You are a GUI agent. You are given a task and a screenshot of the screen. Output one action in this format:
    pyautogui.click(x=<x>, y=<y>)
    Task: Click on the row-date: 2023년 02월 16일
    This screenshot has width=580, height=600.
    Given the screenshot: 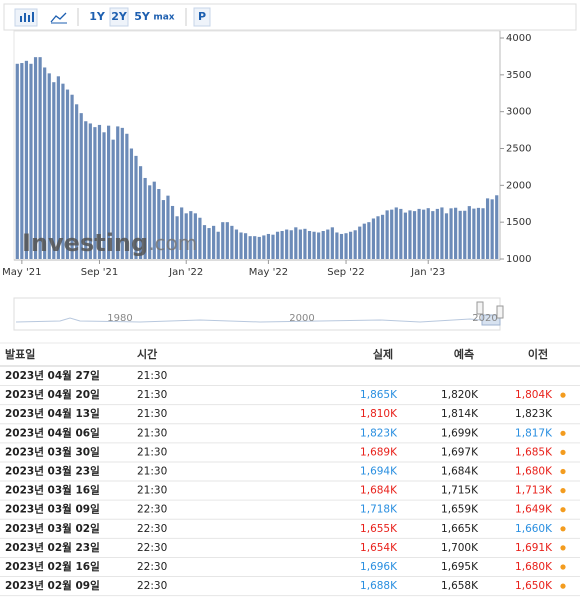 What is the action you would take?
    pyautogui.click(x=52, y=566)
    